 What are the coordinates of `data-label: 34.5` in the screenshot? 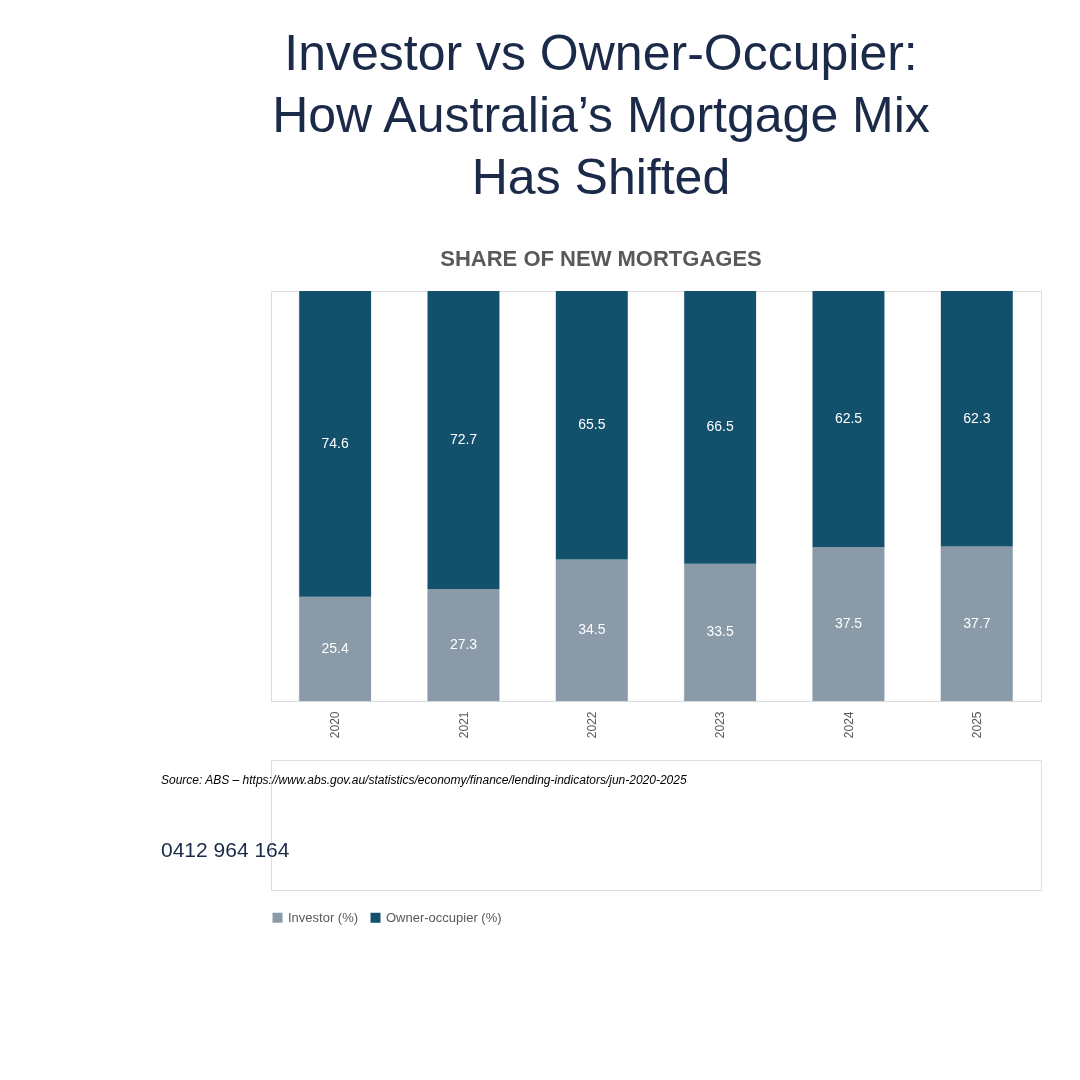 It's located at (592, 629).